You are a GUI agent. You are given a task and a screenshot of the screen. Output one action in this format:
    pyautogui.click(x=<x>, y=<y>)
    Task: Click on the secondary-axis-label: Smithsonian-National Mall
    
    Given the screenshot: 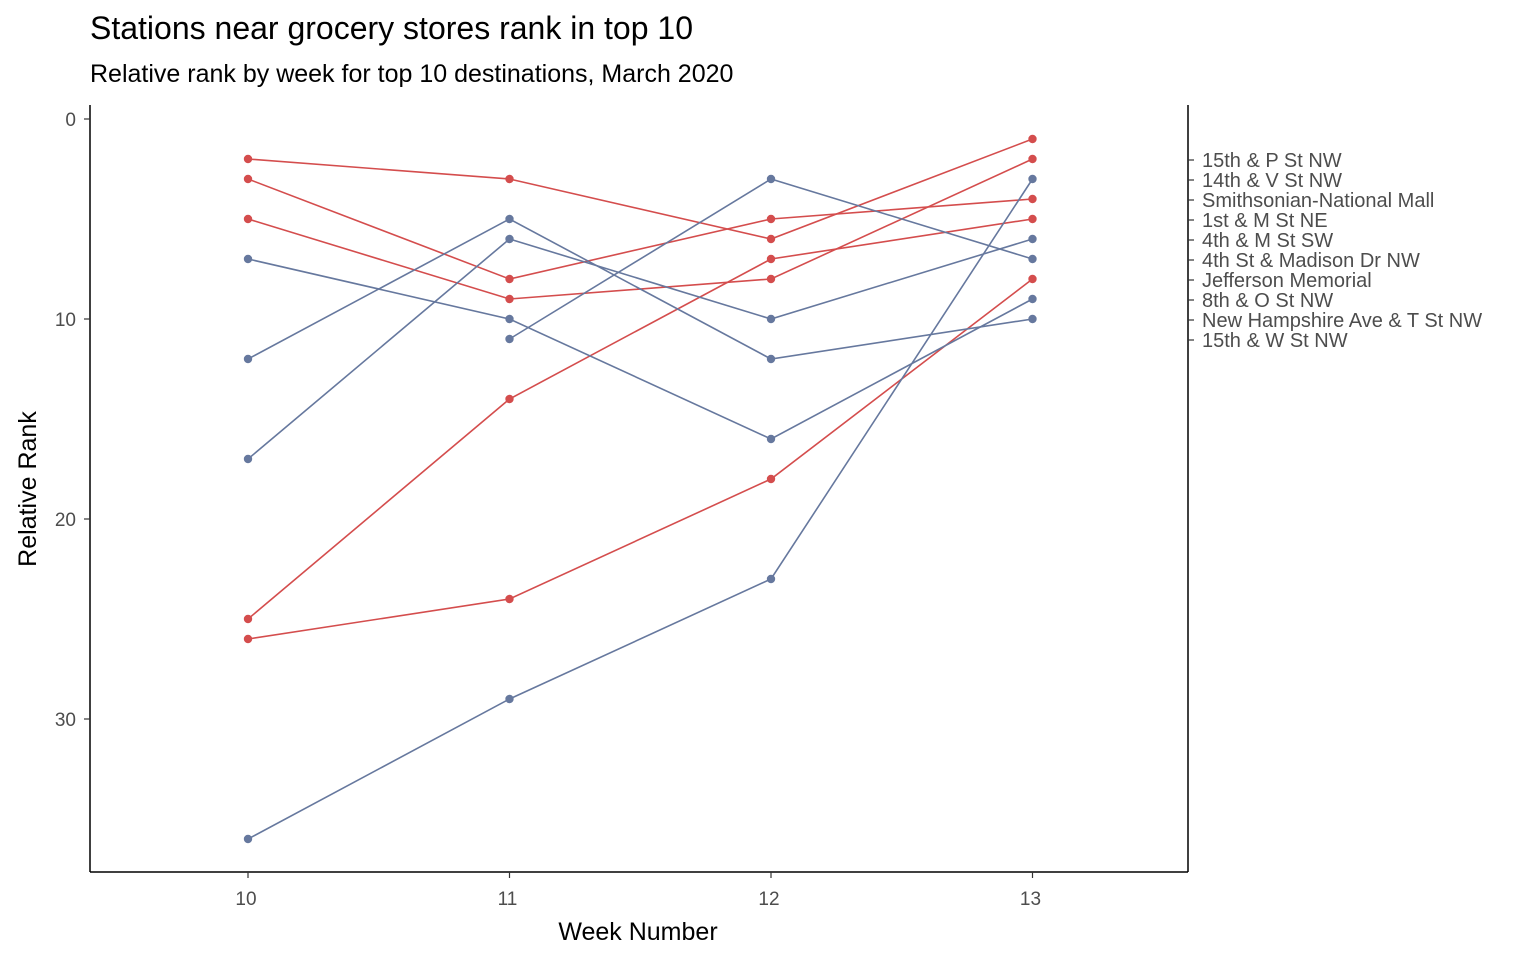 What is the action you would take?
    pyautogui.click(x=1318, y=201)
    